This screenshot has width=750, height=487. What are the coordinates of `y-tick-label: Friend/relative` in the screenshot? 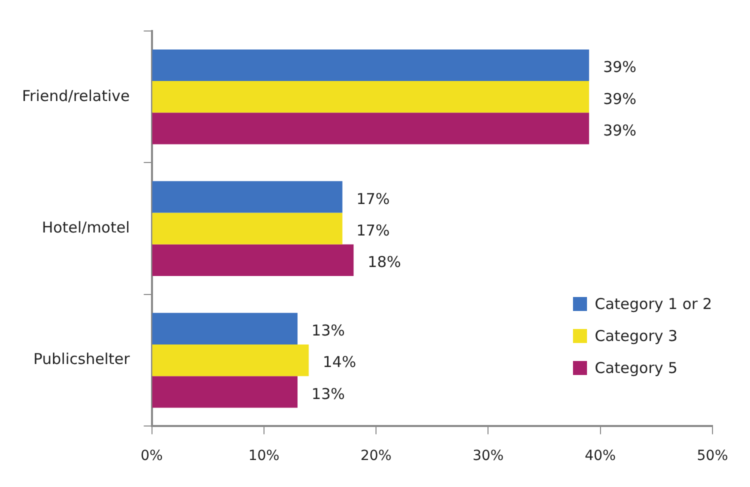 It's located at (76, 95).